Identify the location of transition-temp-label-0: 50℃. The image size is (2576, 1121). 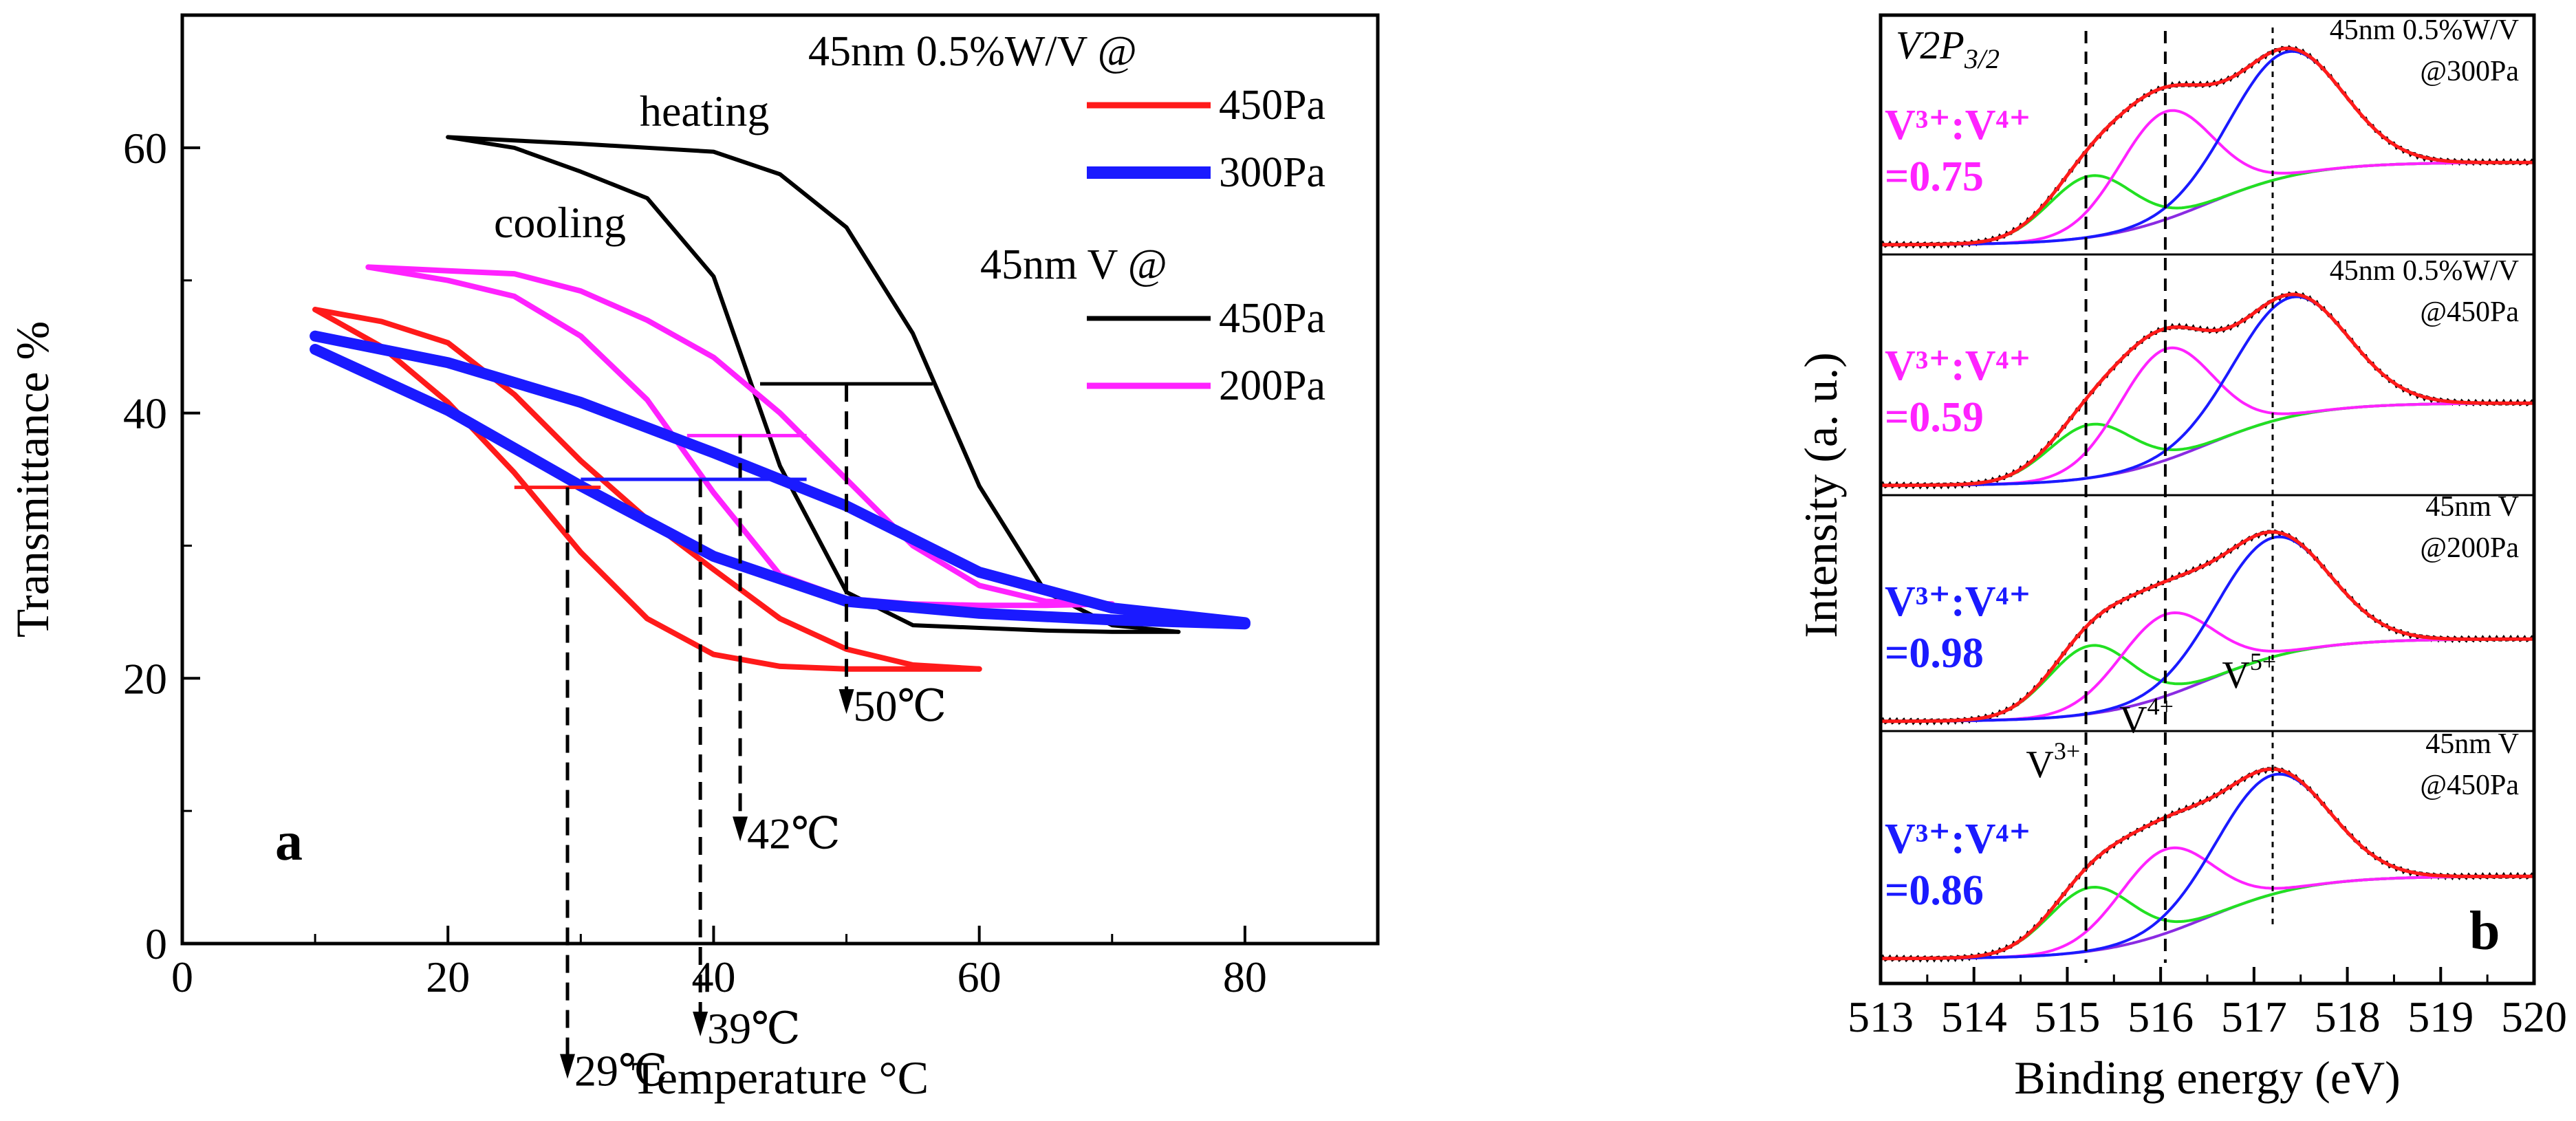
(900, 706).